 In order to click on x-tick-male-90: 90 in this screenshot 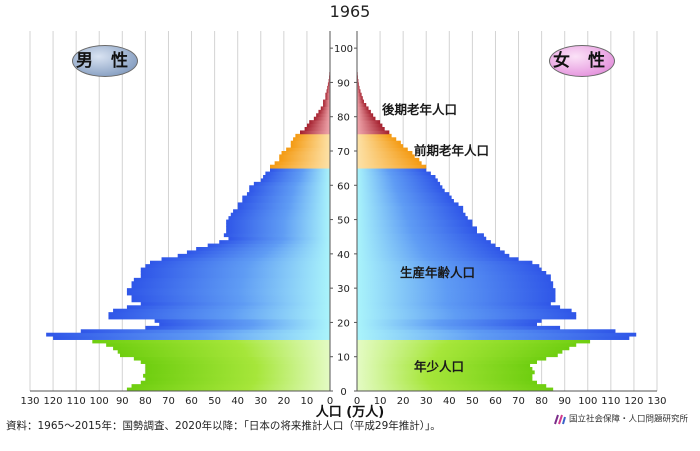, I will do `click(122, 401)`.